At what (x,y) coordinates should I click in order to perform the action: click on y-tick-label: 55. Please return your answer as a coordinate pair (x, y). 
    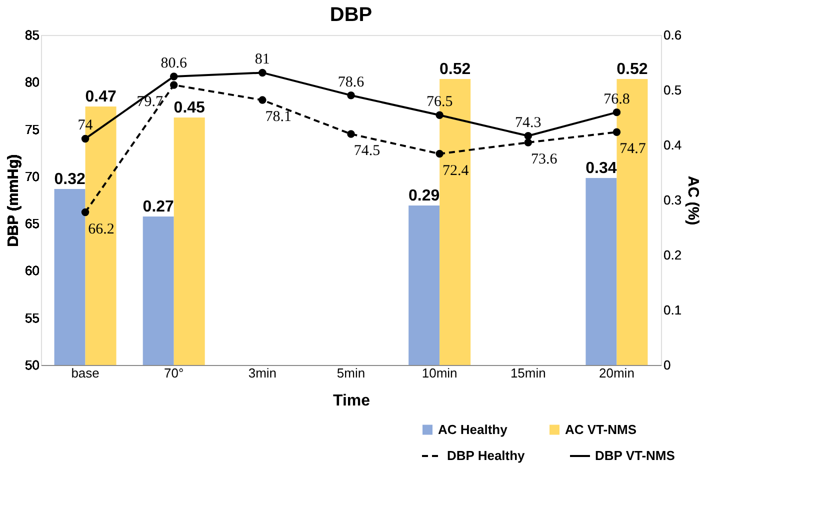
    Looking at the image, I should click on (32, 318).